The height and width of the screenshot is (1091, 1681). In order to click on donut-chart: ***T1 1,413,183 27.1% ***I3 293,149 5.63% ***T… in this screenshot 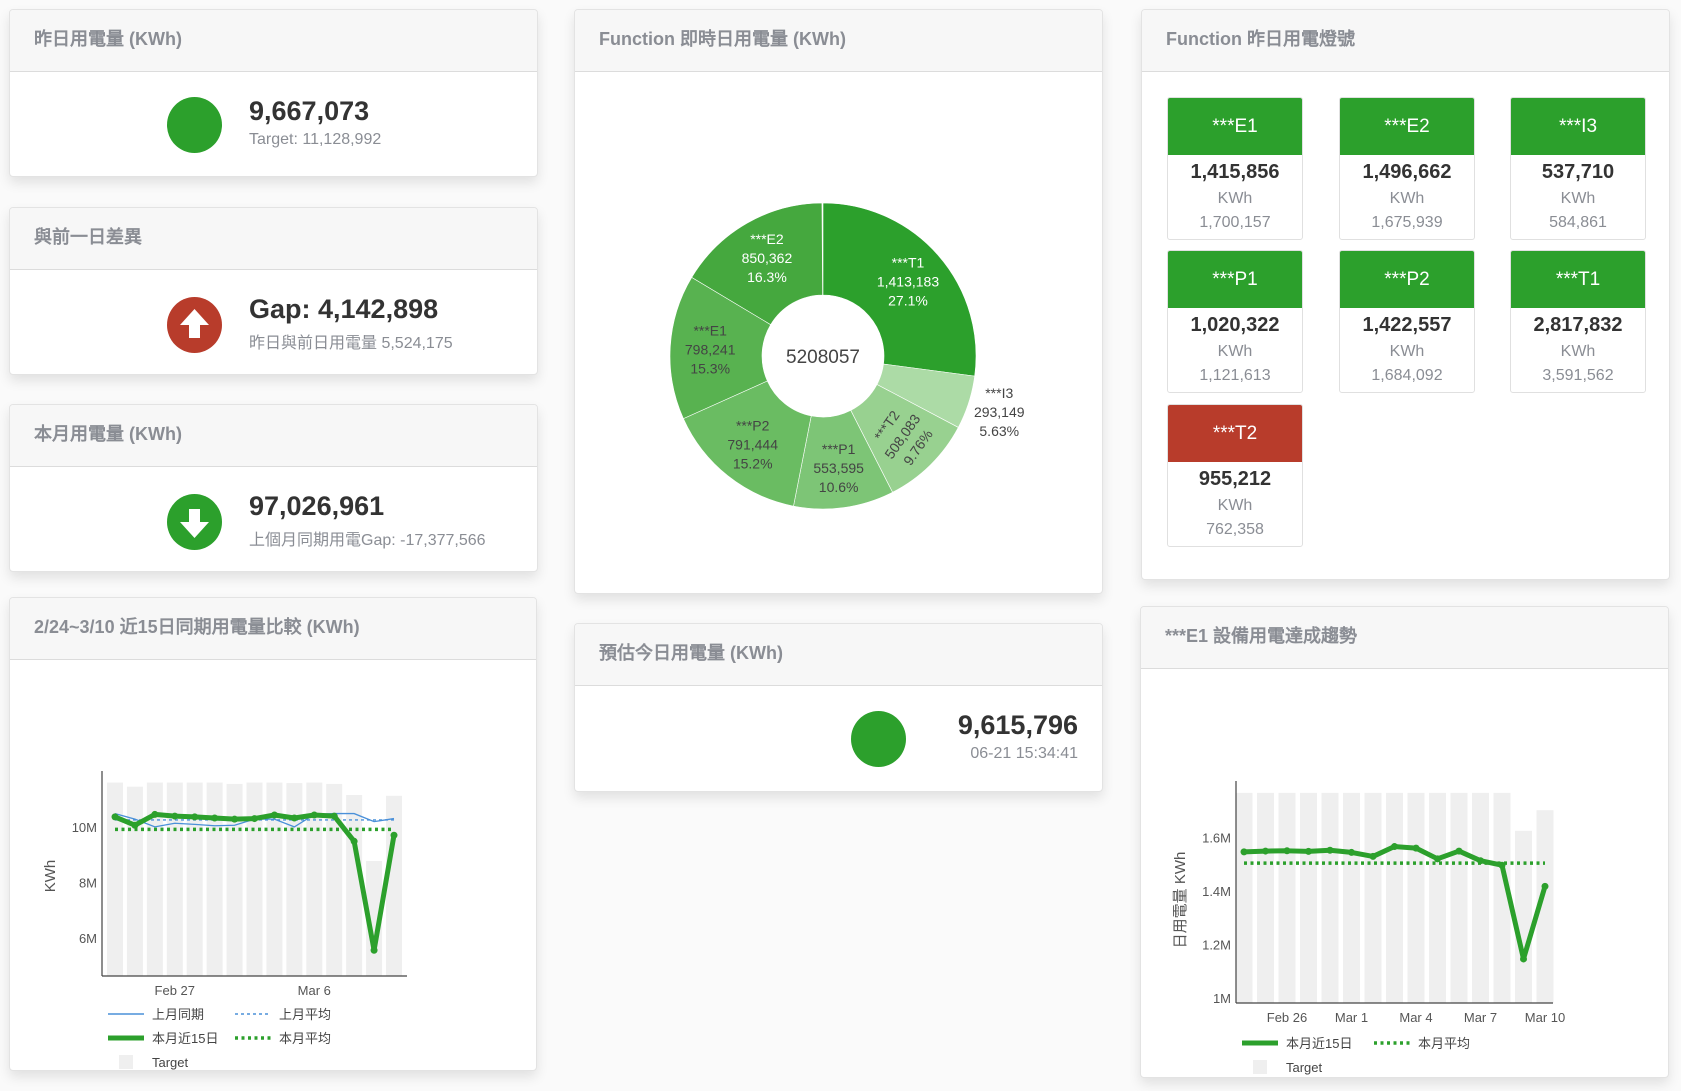, I will do `click(847, 356)`.